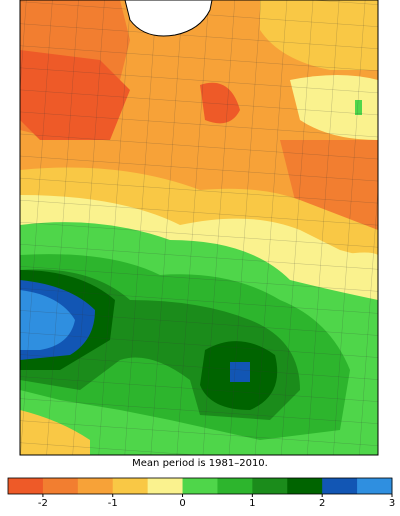 This screenshot has width=400, height=516. I want to click on colorbar: -2 -1 0 1 2 3, so click(201, 493).